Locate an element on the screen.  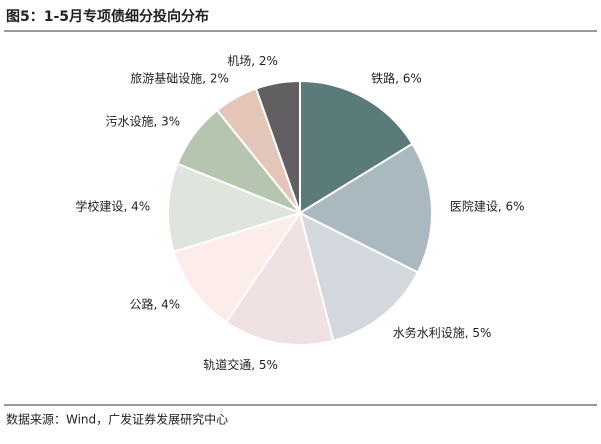
slice-label: 医院建设, 6% is located at coordinates (487, 206).